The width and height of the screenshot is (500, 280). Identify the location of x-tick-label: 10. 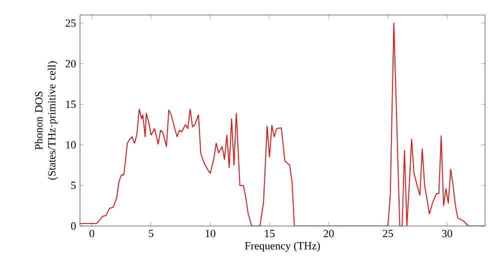
(211, 234).